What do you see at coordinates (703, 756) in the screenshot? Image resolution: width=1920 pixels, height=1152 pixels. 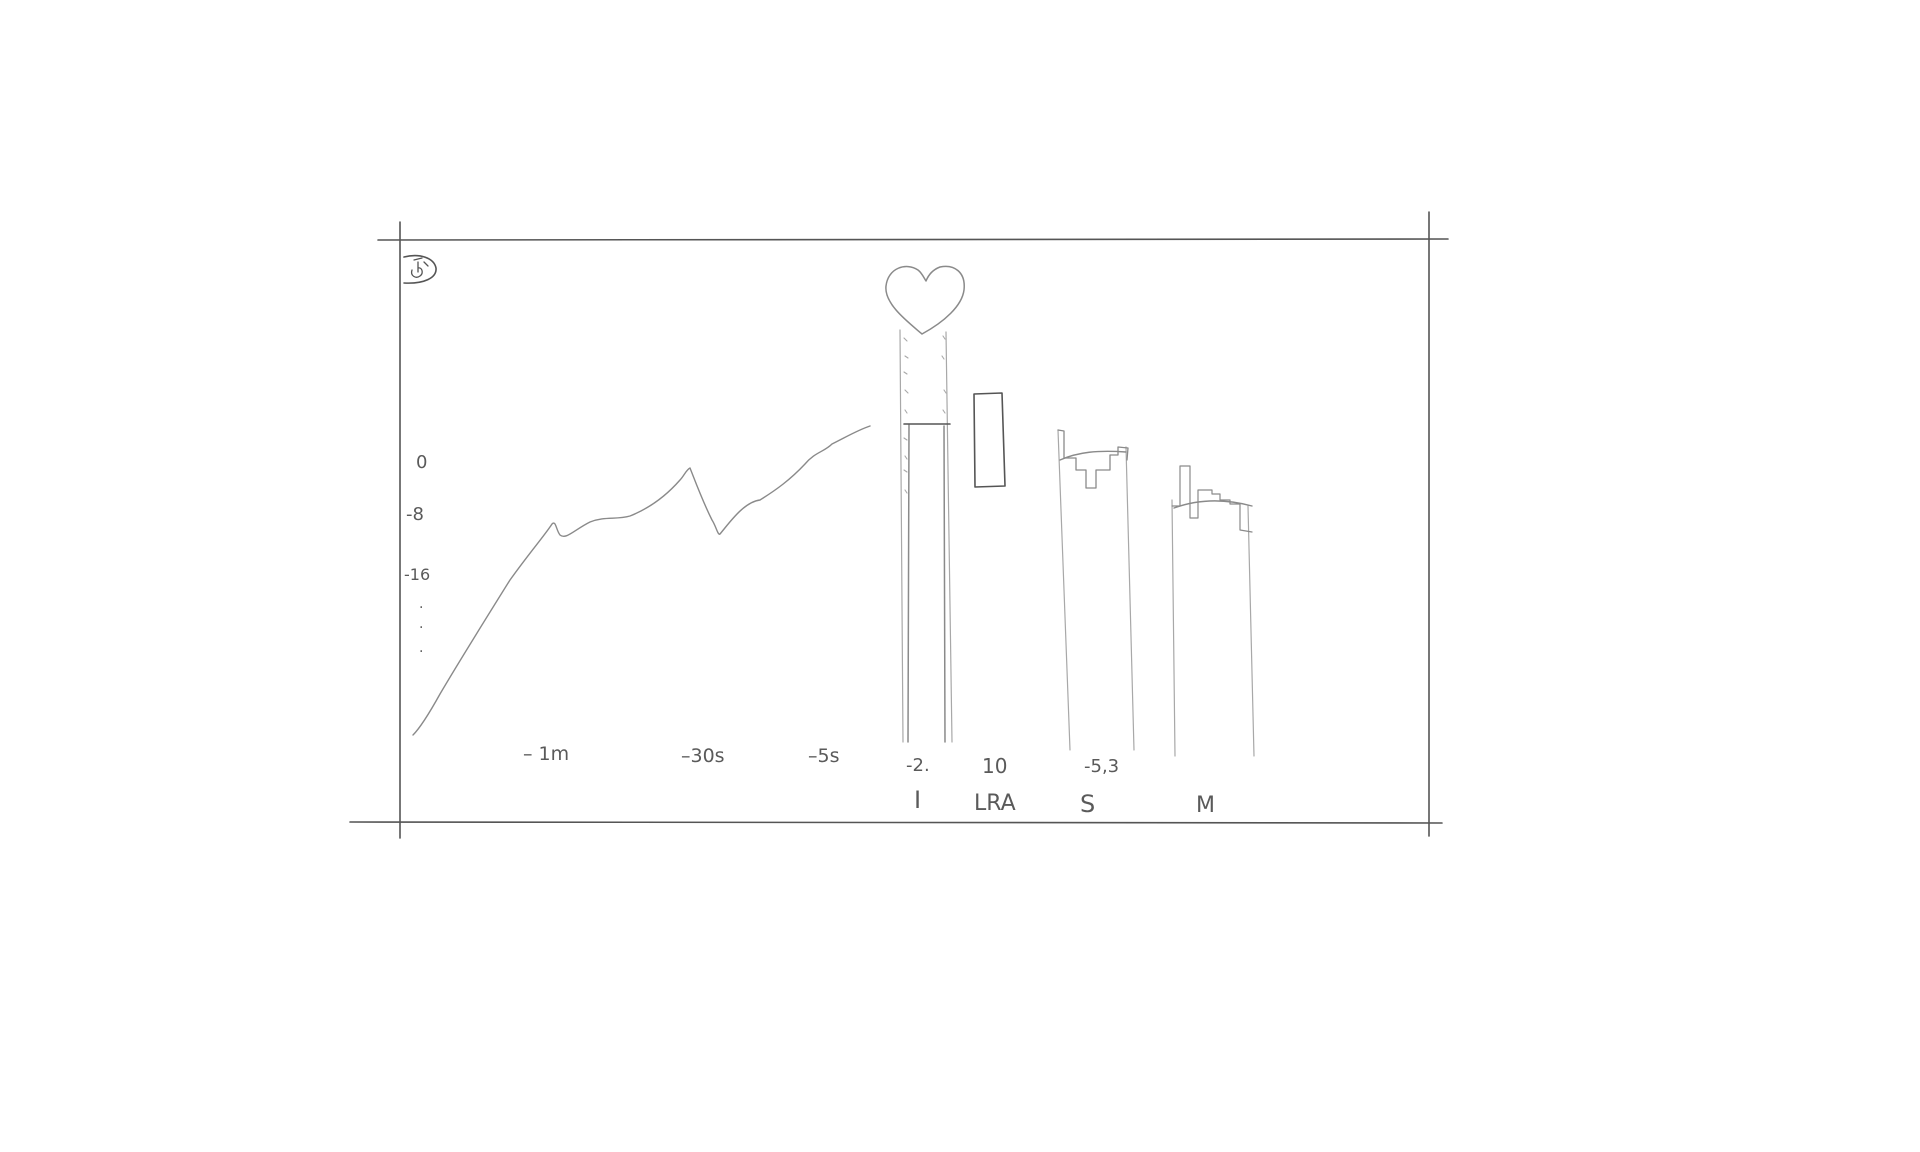 I see `time-label-30s: –30s` at bounding box center [703, 756].